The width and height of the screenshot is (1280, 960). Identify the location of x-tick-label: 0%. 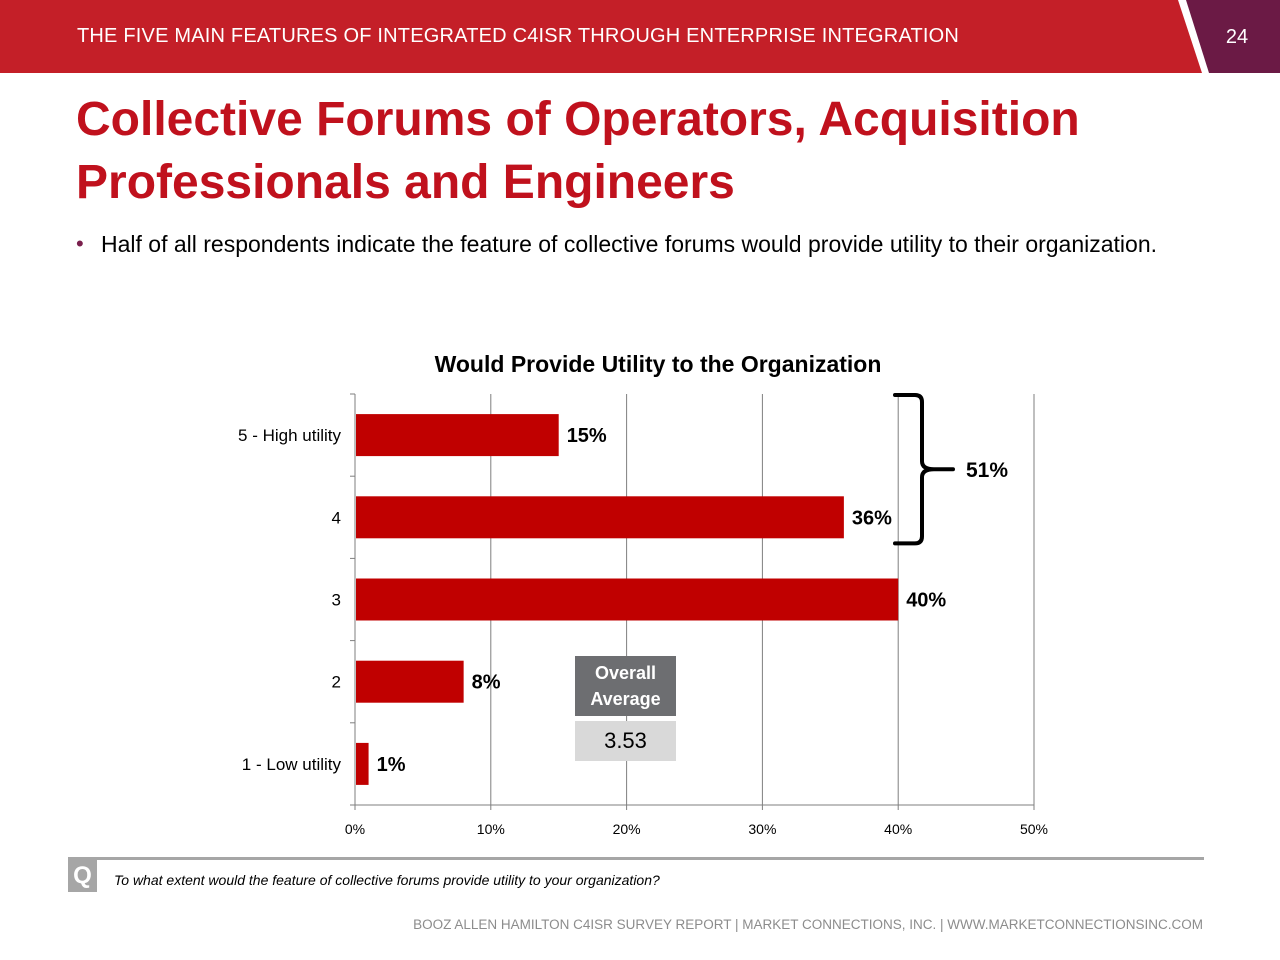
(355, 829).